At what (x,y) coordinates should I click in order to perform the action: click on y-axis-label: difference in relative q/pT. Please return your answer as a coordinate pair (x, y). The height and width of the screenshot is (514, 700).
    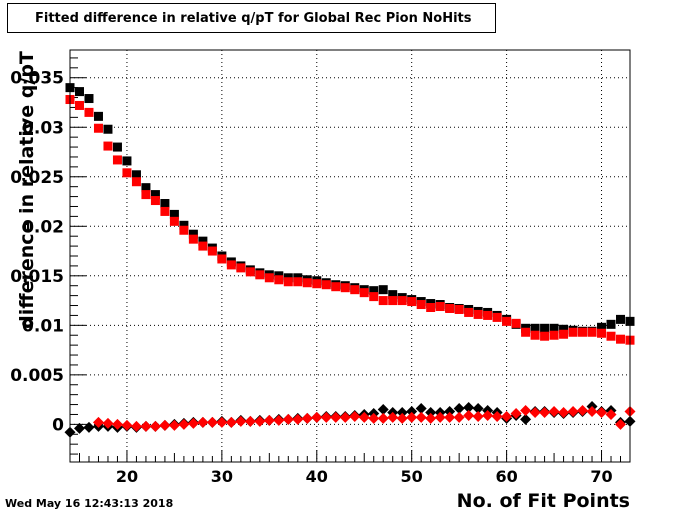
    Looking at the image, I should click on (27, 190).